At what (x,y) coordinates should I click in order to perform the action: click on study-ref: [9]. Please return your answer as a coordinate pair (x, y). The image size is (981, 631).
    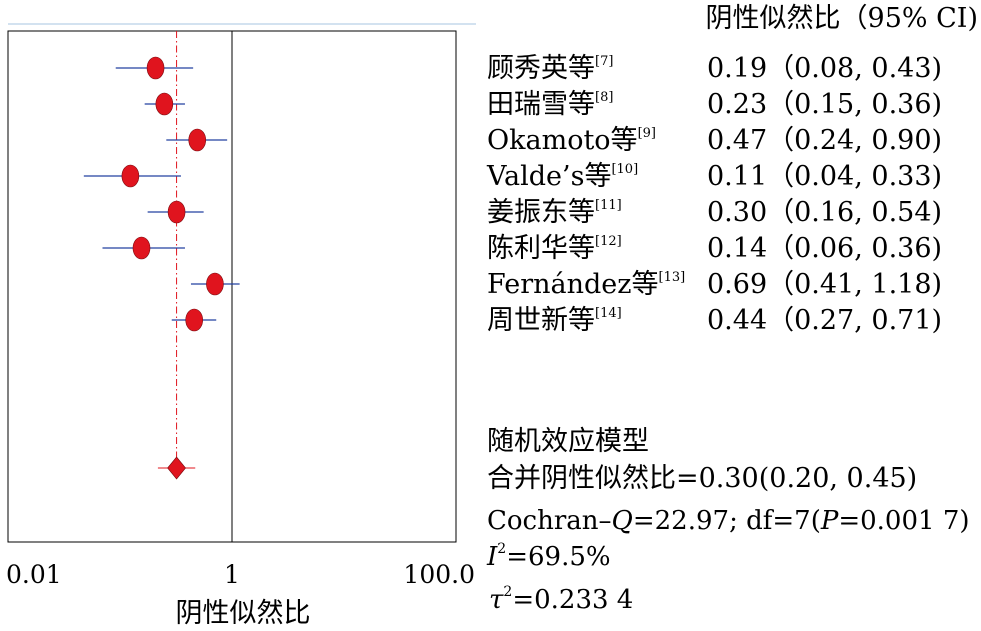
    Looking at the image, I should click on (647, 133).